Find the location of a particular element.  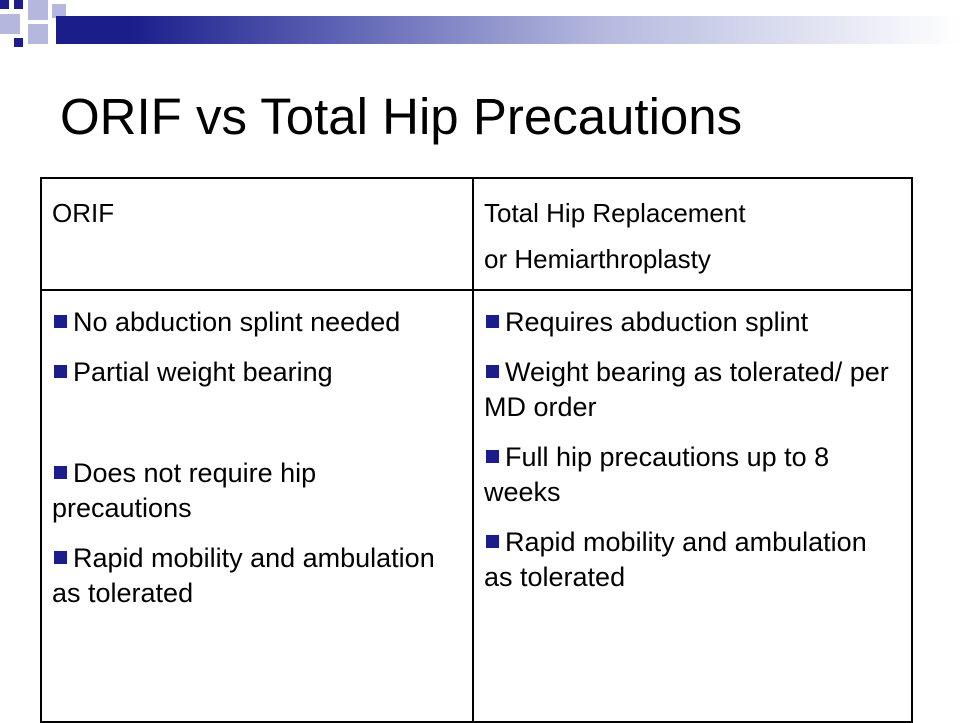

header-cell-orif: ORIF is located at coordinates (257, 234).